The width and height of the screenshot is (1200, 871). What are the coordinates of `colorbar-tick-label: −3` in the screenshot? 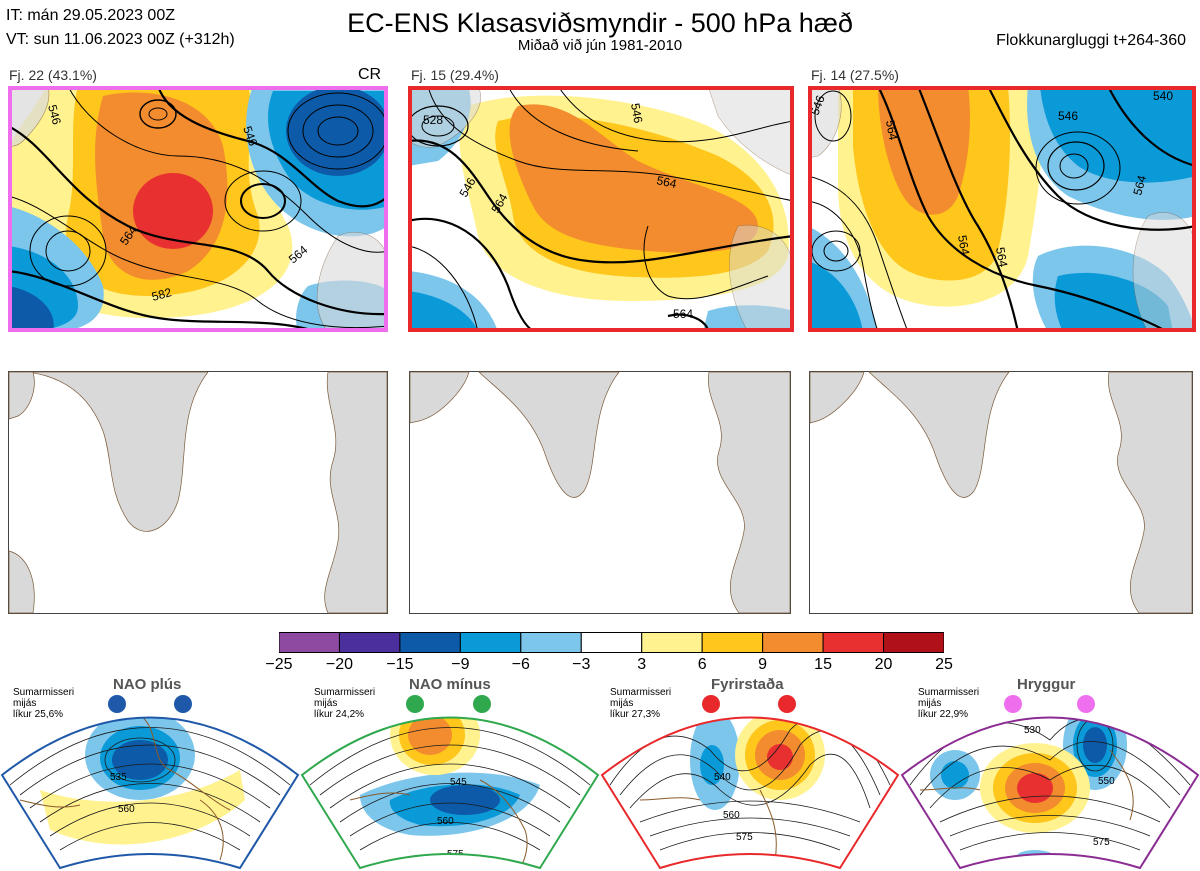 It's located at (581, 664).